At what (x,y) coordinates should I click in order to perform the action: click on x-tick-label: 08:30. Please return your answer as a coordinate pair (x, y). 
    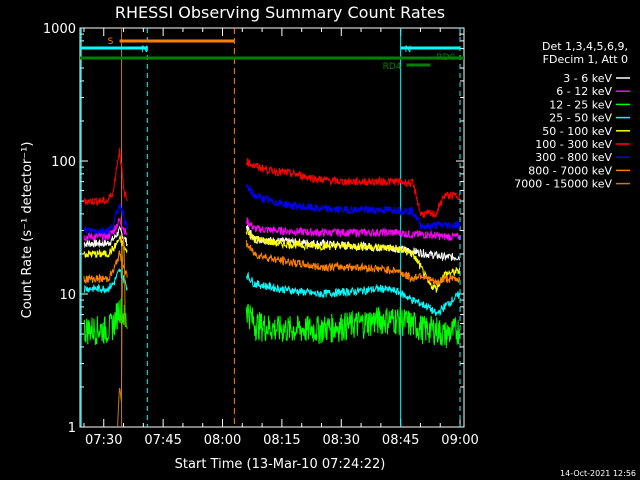
    Looking at the image, I should click on (341, 440).